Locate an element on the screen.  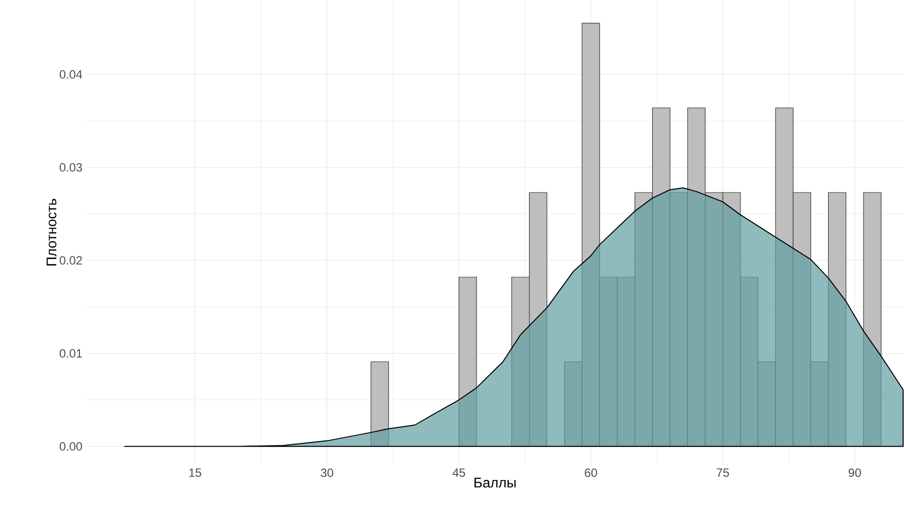
x-axis-title: Баллы is located at coordinates (495, 483).